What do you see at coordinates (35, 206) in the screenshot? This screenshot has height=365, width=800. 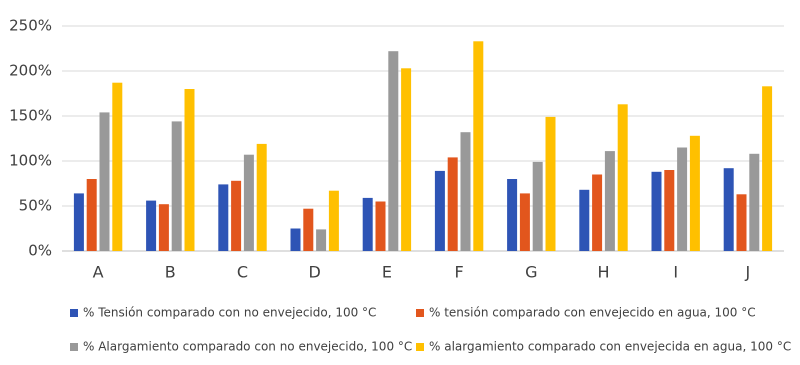 I see `y-tick-label: 50%` at bounding box center [35, 206].